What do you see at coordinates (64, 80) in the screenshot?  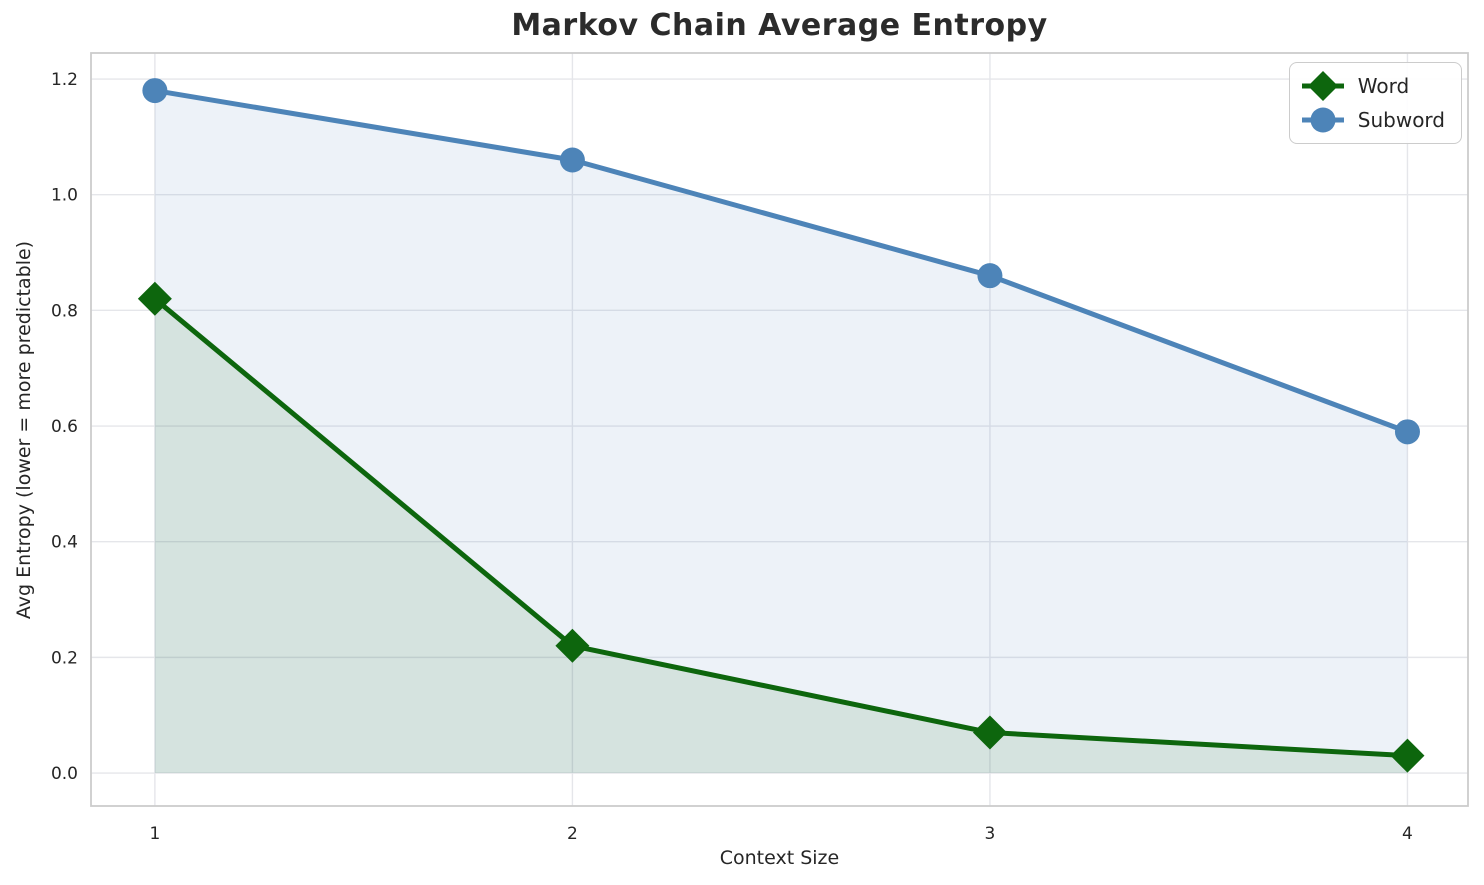 I see `y-tick-label: 1.2` at bounding box center [64, 80].